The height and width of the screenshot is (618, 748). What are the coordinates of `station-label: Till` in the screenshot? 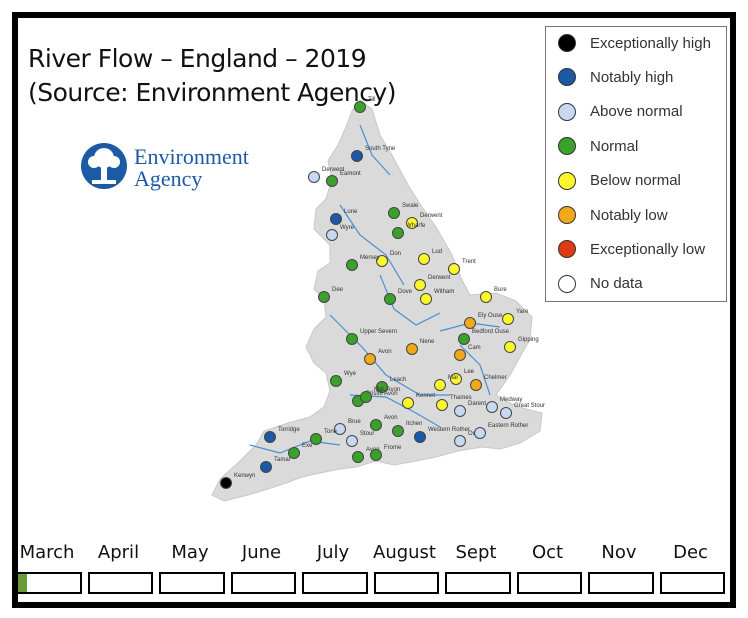 It's located at (371, 100).